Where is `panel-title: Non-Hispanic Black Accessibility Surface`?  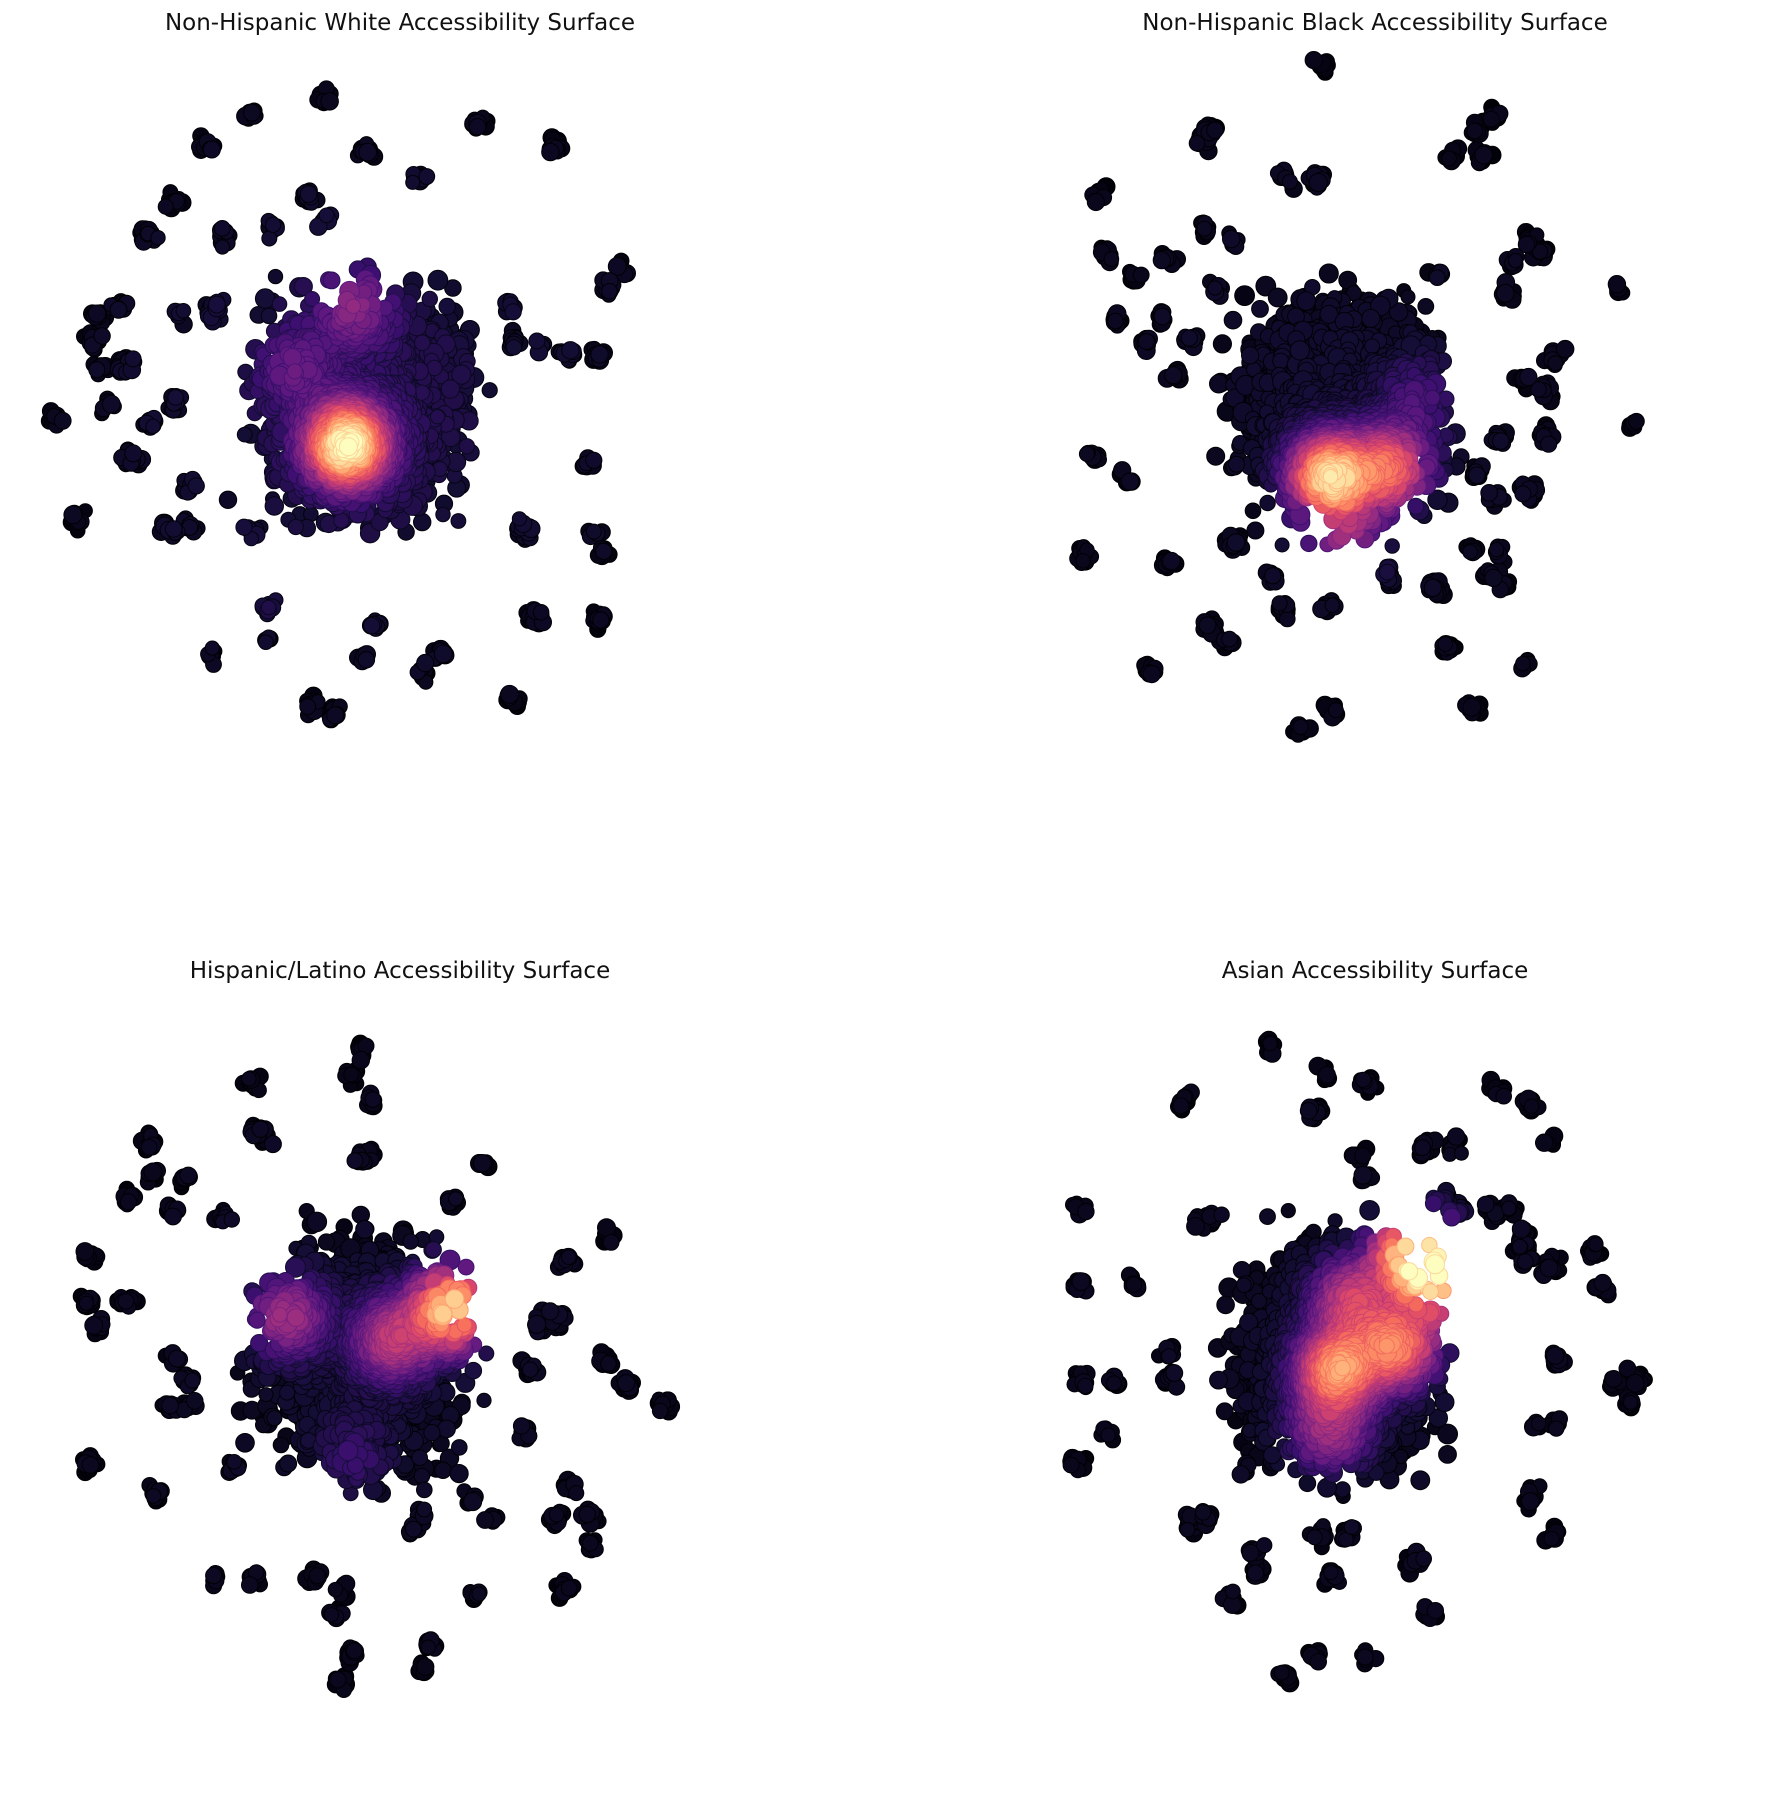 panel-title: Non-Hispanic Black Accessibility Surface is located at coordinates (1375, 23).